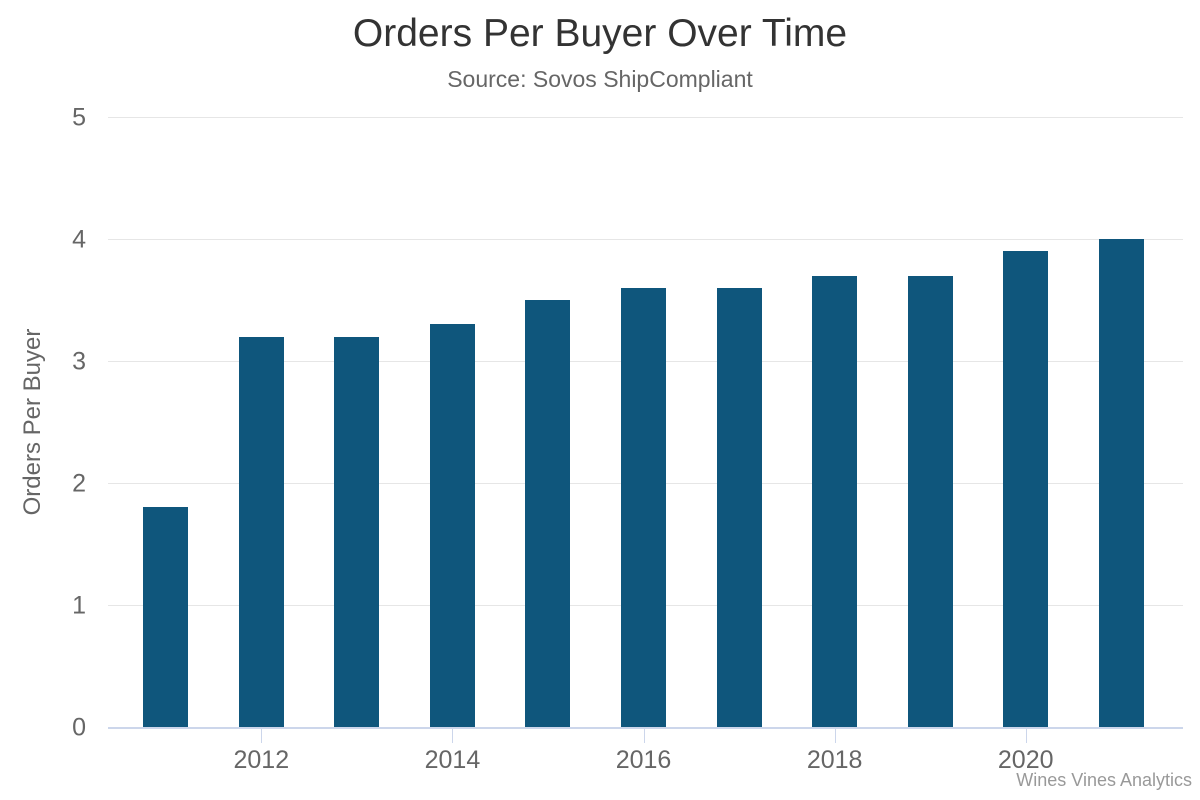 Image resolution: width=1200 pixels, height=800 pixels. Describe the element at coordinates (1121, 483) in the screenshot. I see `bar-2021` at that location.